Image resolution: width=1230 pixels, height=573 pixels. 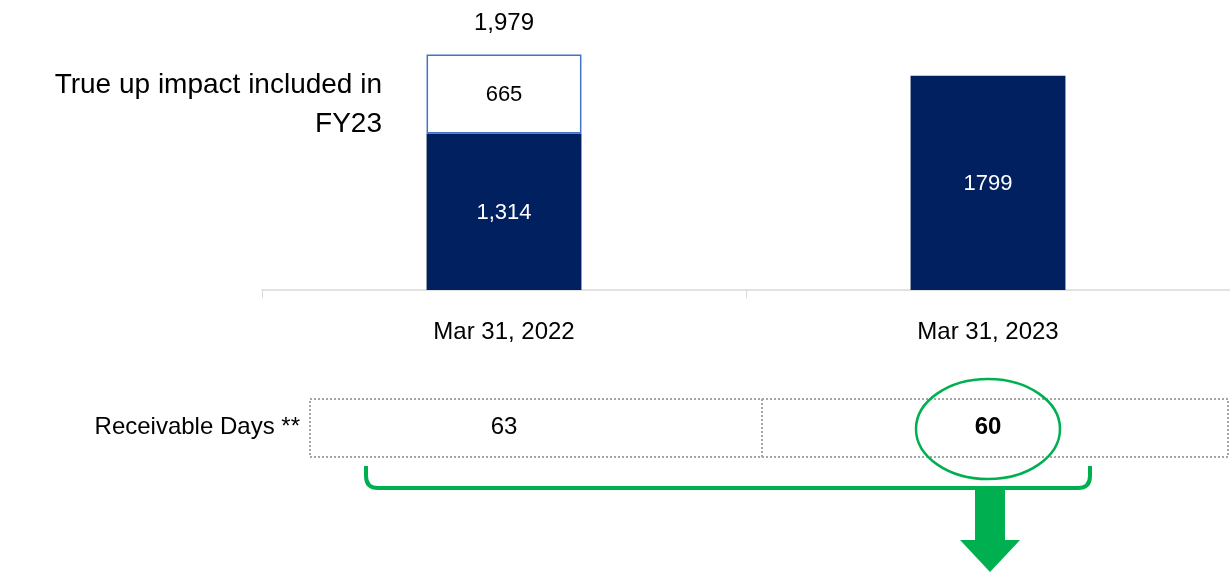 What do you see at coordinates (197, 426) in the screenshot?
I see `text: Receivable Days **` at bounding box center [197, 426].